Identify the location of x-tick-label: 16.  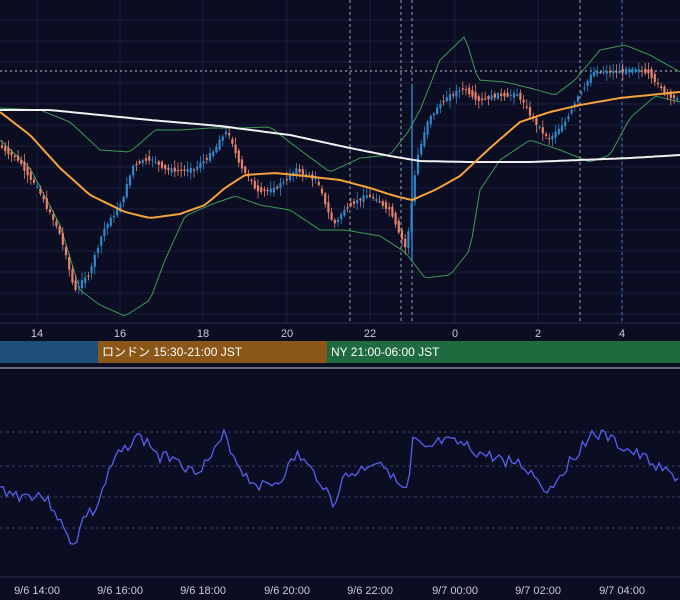
(120, 334).